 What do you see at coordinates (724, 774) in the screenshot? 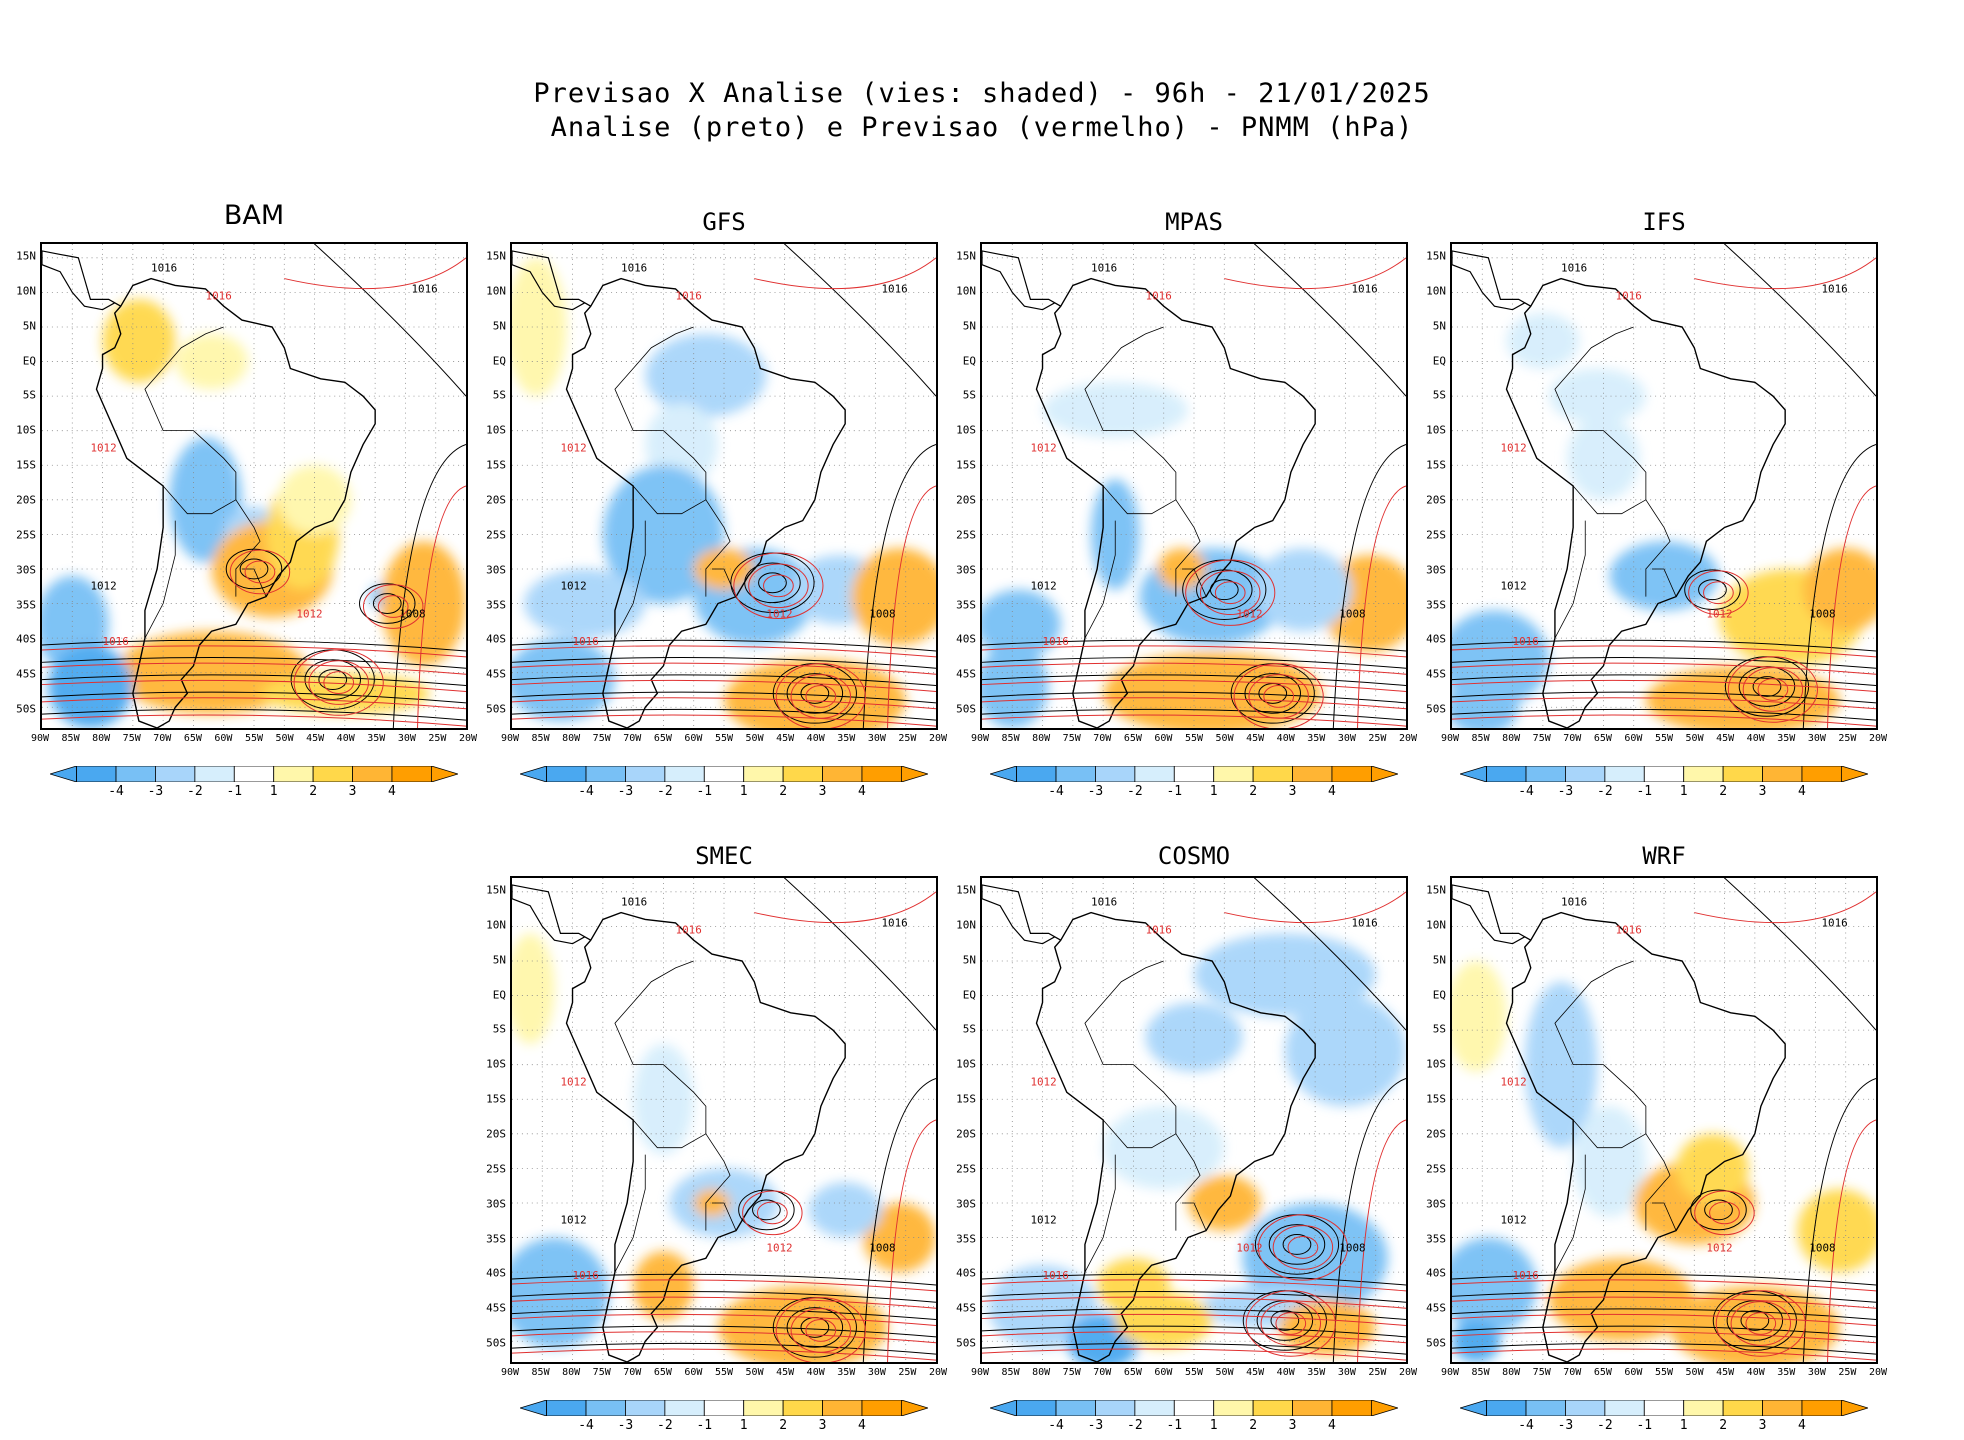
I see `colorbar-swatches` at bounding box center [724, 774].